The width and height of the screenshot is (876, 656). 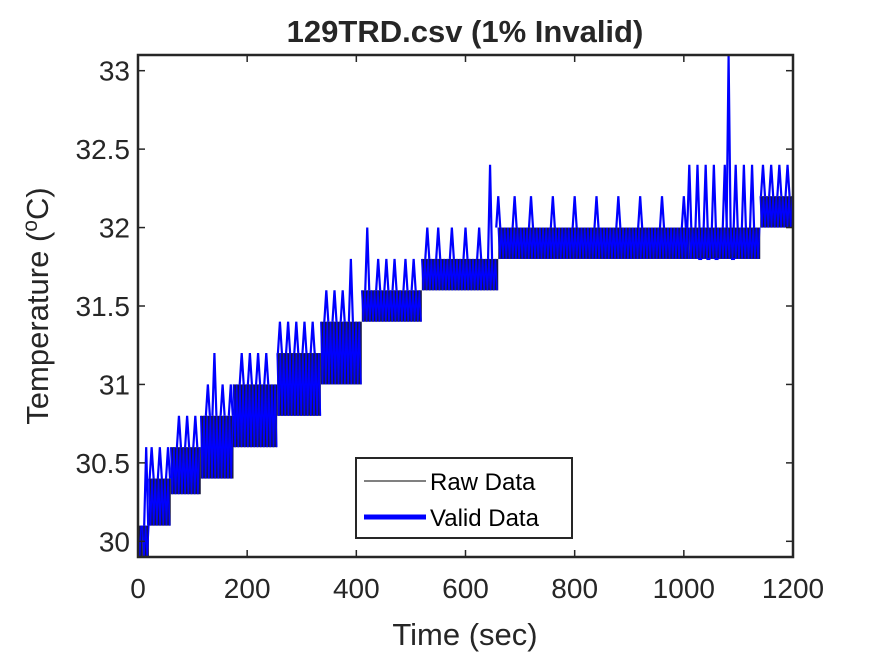 What do you see at coordinates (37, 328) in the screenshot?
I see `y-axis-label-prefix: Temperature (` at bounding box center [37, 328].